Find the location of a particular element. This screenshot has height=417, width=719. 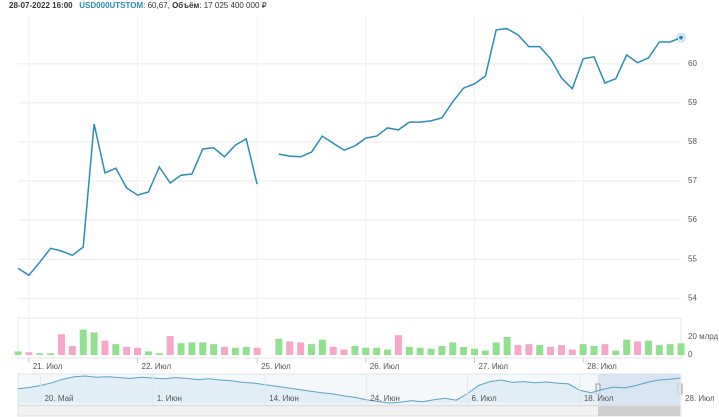

y-tick-label: 58 is located at coordinates (692, 141).